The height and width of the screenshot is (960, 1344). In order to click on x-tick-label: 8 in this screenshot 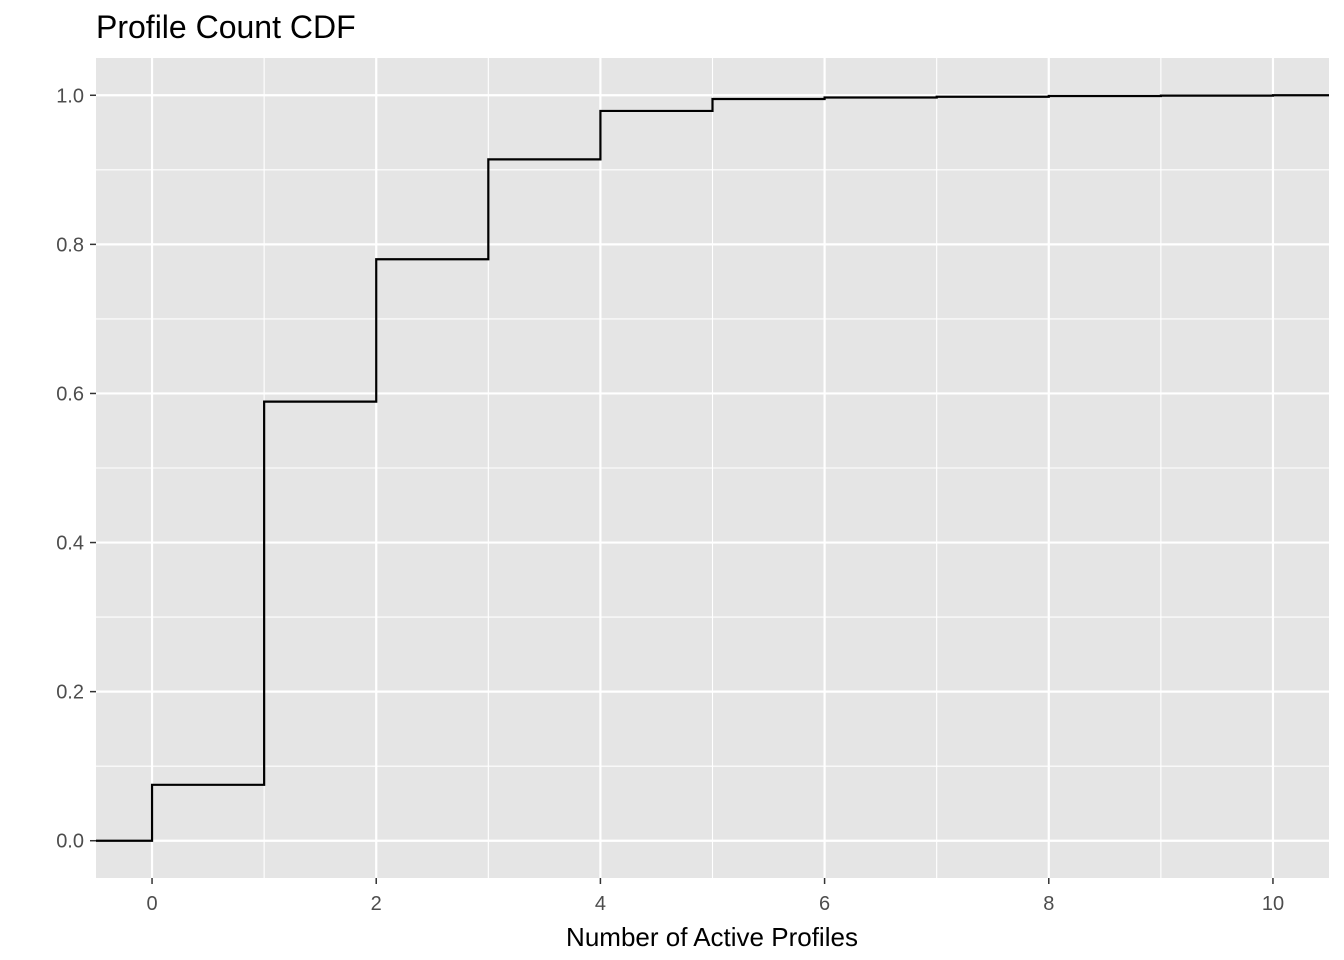, I will do `click(1048, 904)`.